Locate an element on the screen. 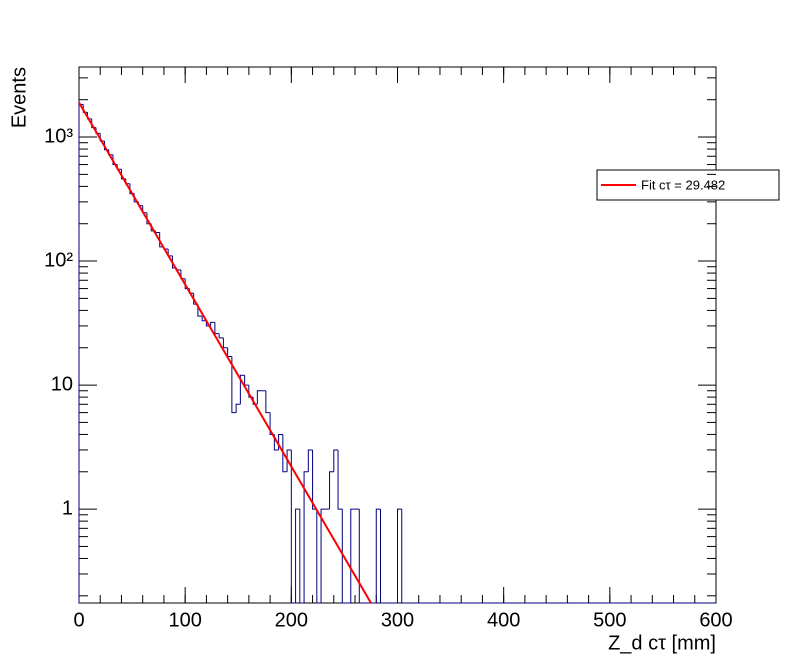 The image size is (796, 672). y-tick-label: 10² is located at coordinates (58, 260).